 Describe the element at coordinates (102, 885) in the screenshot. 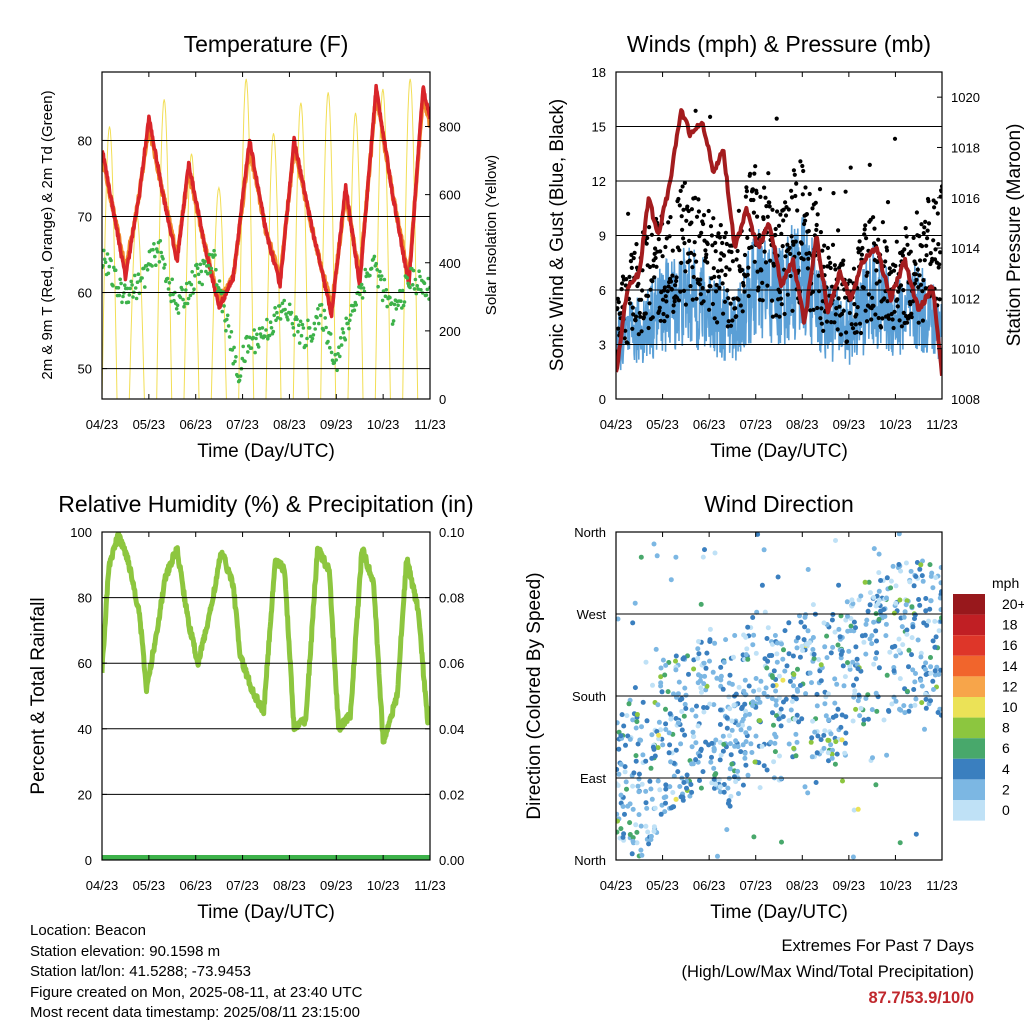

I see `humidity-xtick-label: 04/23` at that location.